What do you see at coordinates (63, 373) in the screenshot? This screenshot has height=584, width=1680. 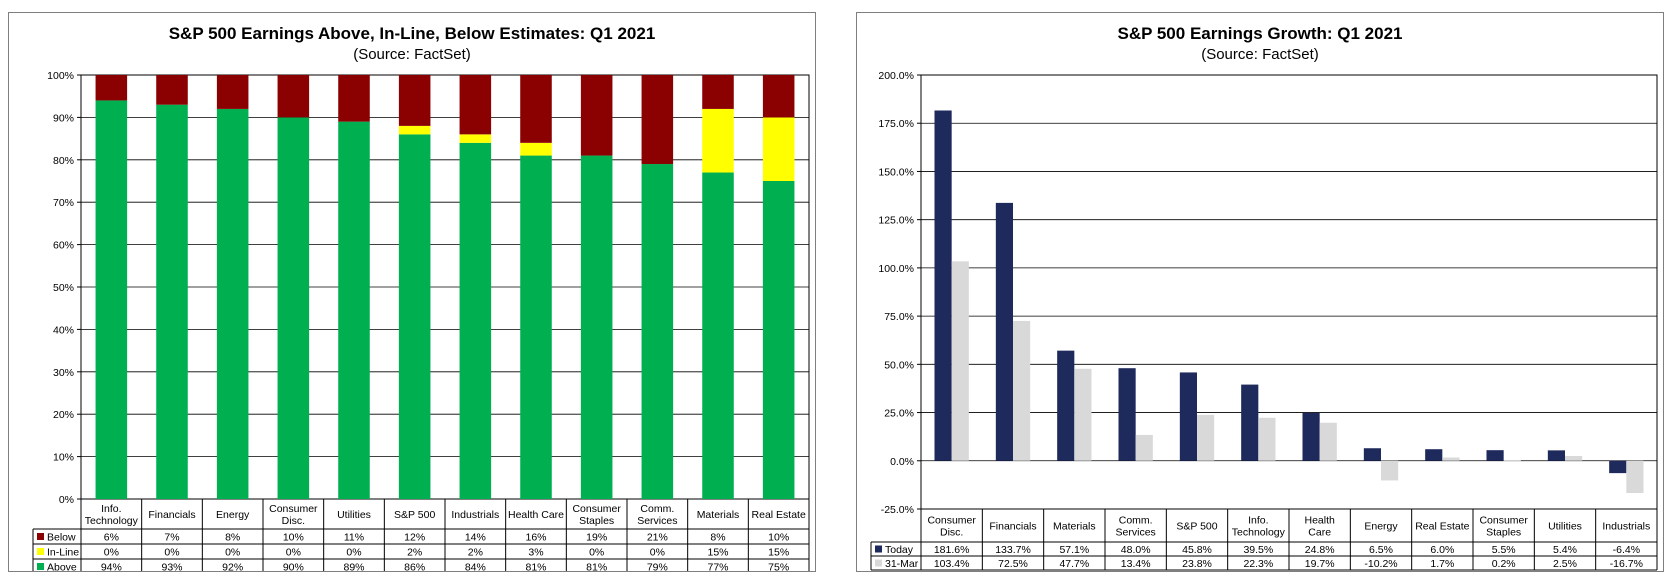 I see `y-tick-label: 30%` at bounding box center [63, 373].